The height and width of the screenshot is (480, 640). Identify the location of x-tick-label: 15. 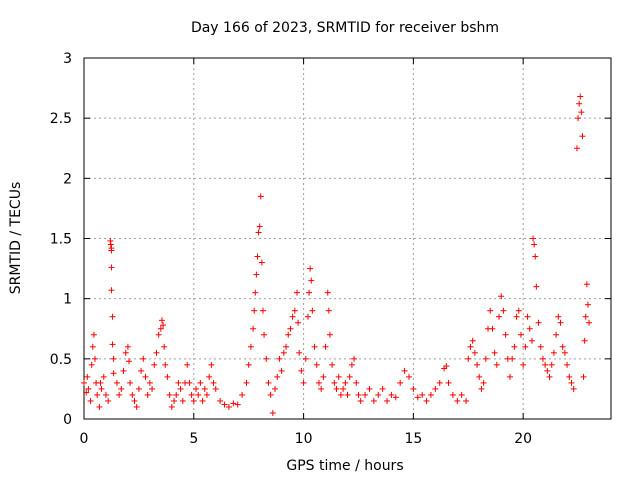
(413, 439).